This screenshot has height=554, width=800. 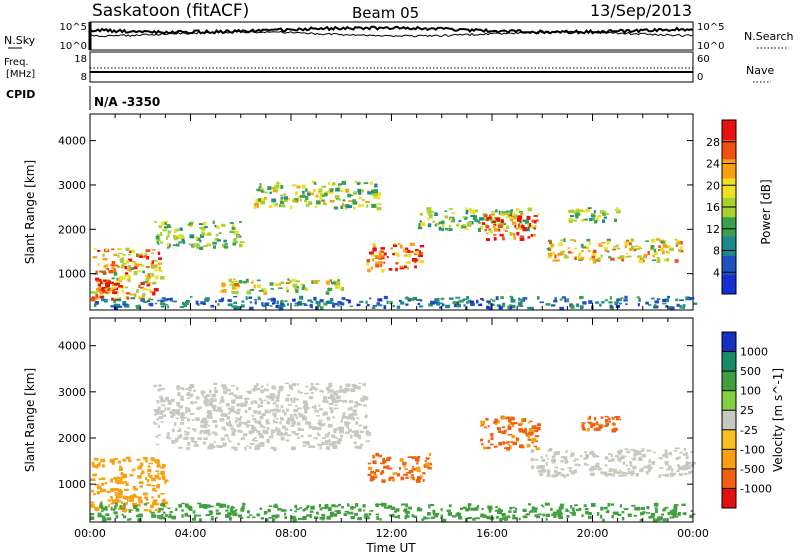 I want to click on nsky-tick-bottom: 10^0, so click(x=73, y=46).